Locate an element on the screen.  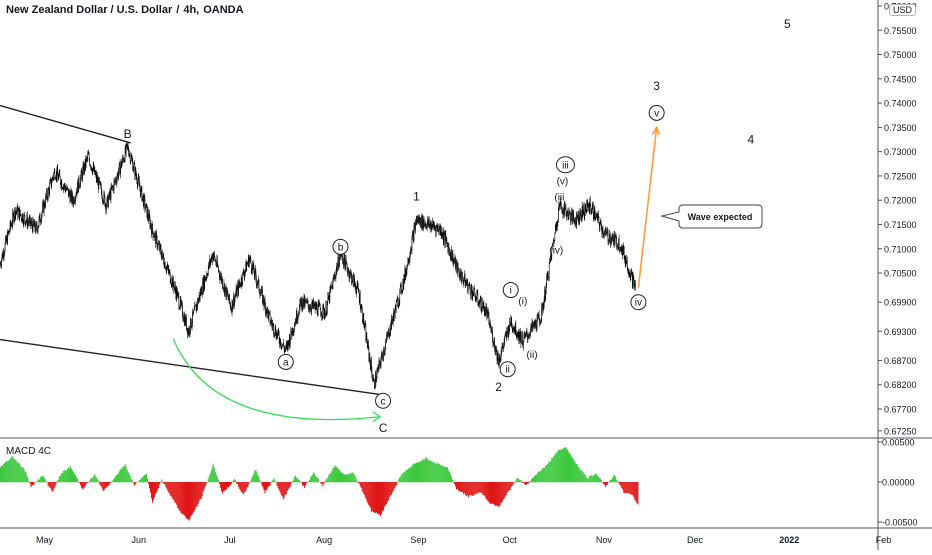
wave-label: 4 is located at coordinates (751, 140).